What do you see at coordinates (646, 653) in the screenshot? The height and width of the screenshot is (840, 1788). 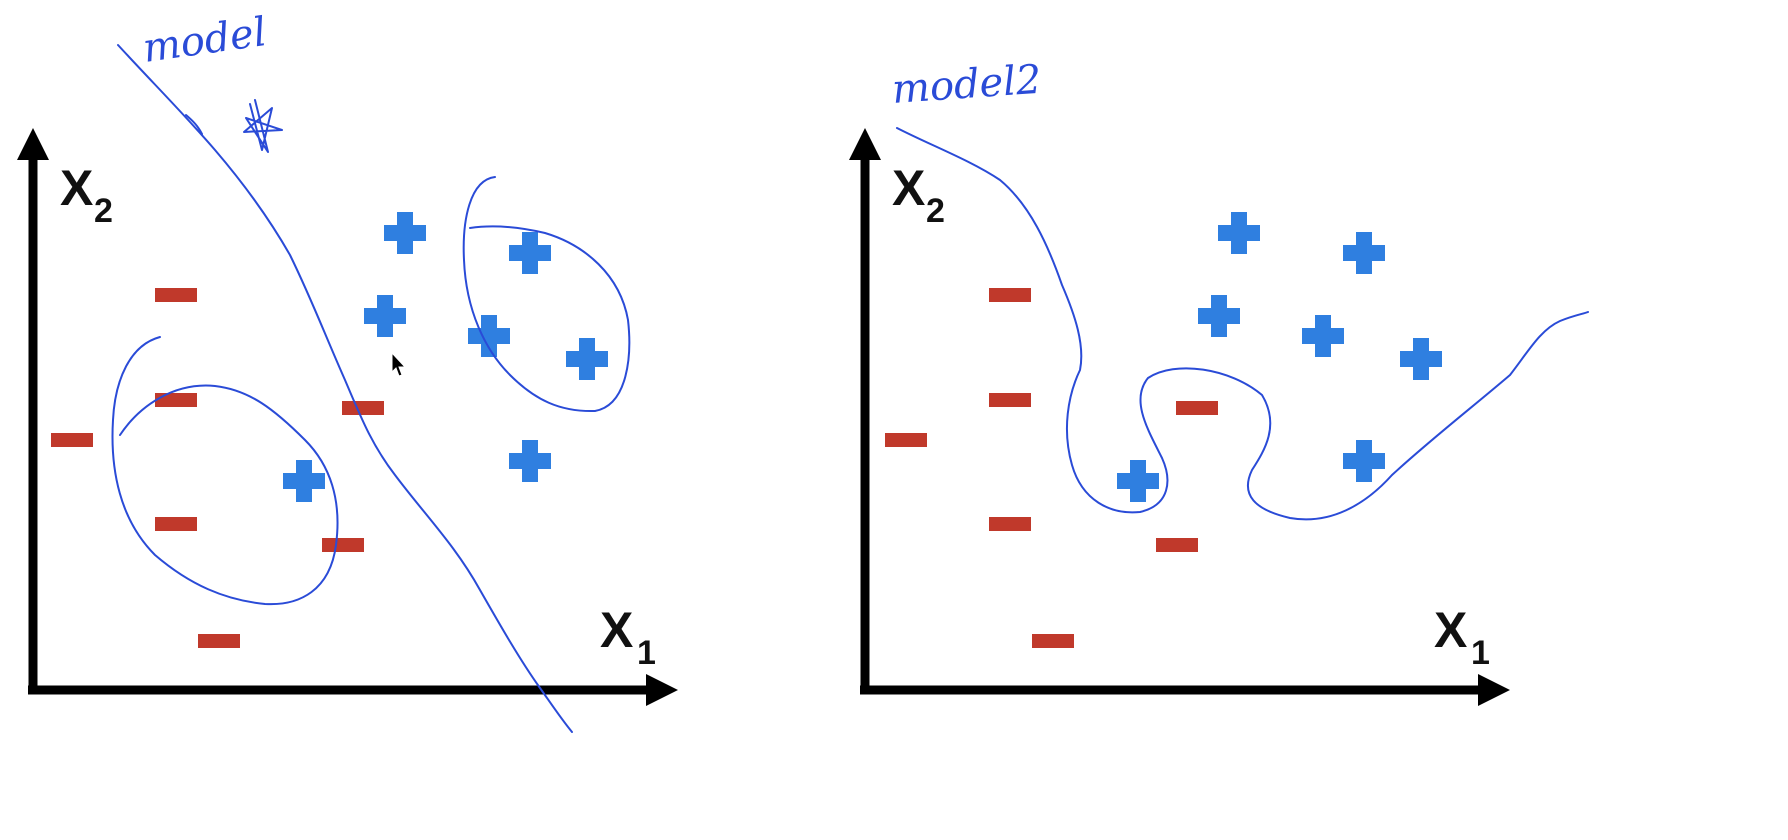 I see `left-x-axis-subscript: 1` at bounding box center [646, 653].